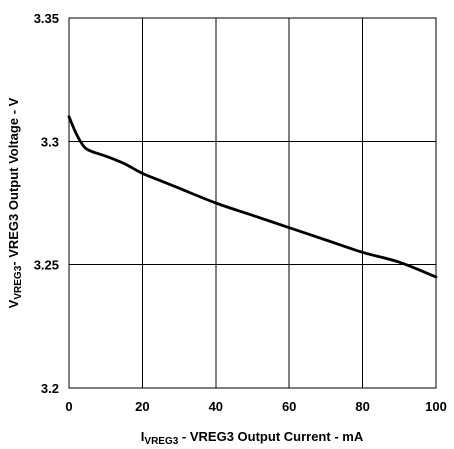 This screenshot has width=454, height=449. What do you see at coordinates (46, 18) in the screenshot?
I see `y-tick-label: 3.35` at bounding box center [46, 18].